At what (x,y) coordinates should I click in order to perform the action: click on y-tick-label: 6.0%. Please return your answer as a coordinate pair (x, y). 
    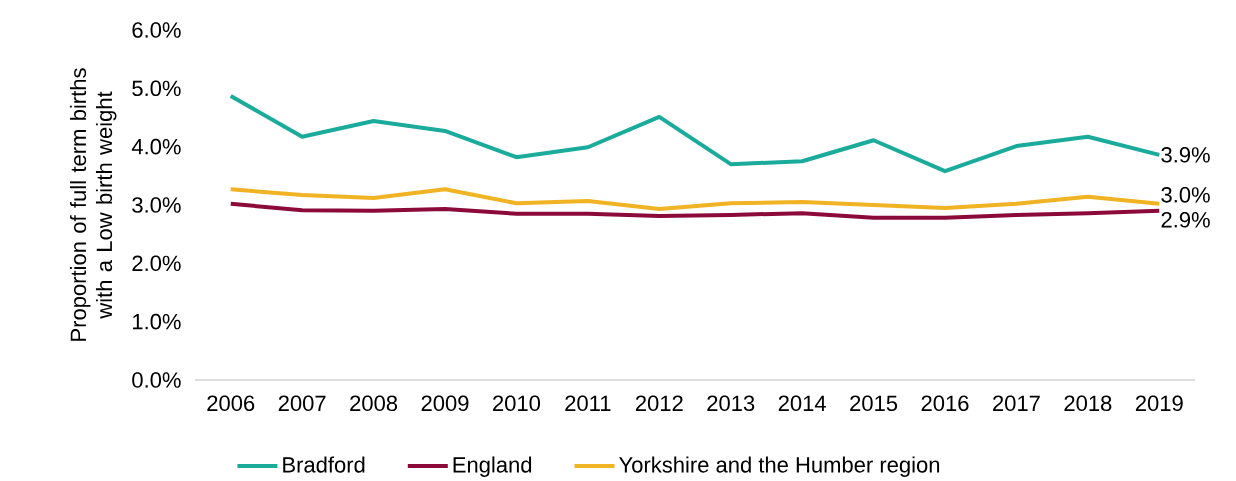
    Looking at the image, I should click on (156, 30).